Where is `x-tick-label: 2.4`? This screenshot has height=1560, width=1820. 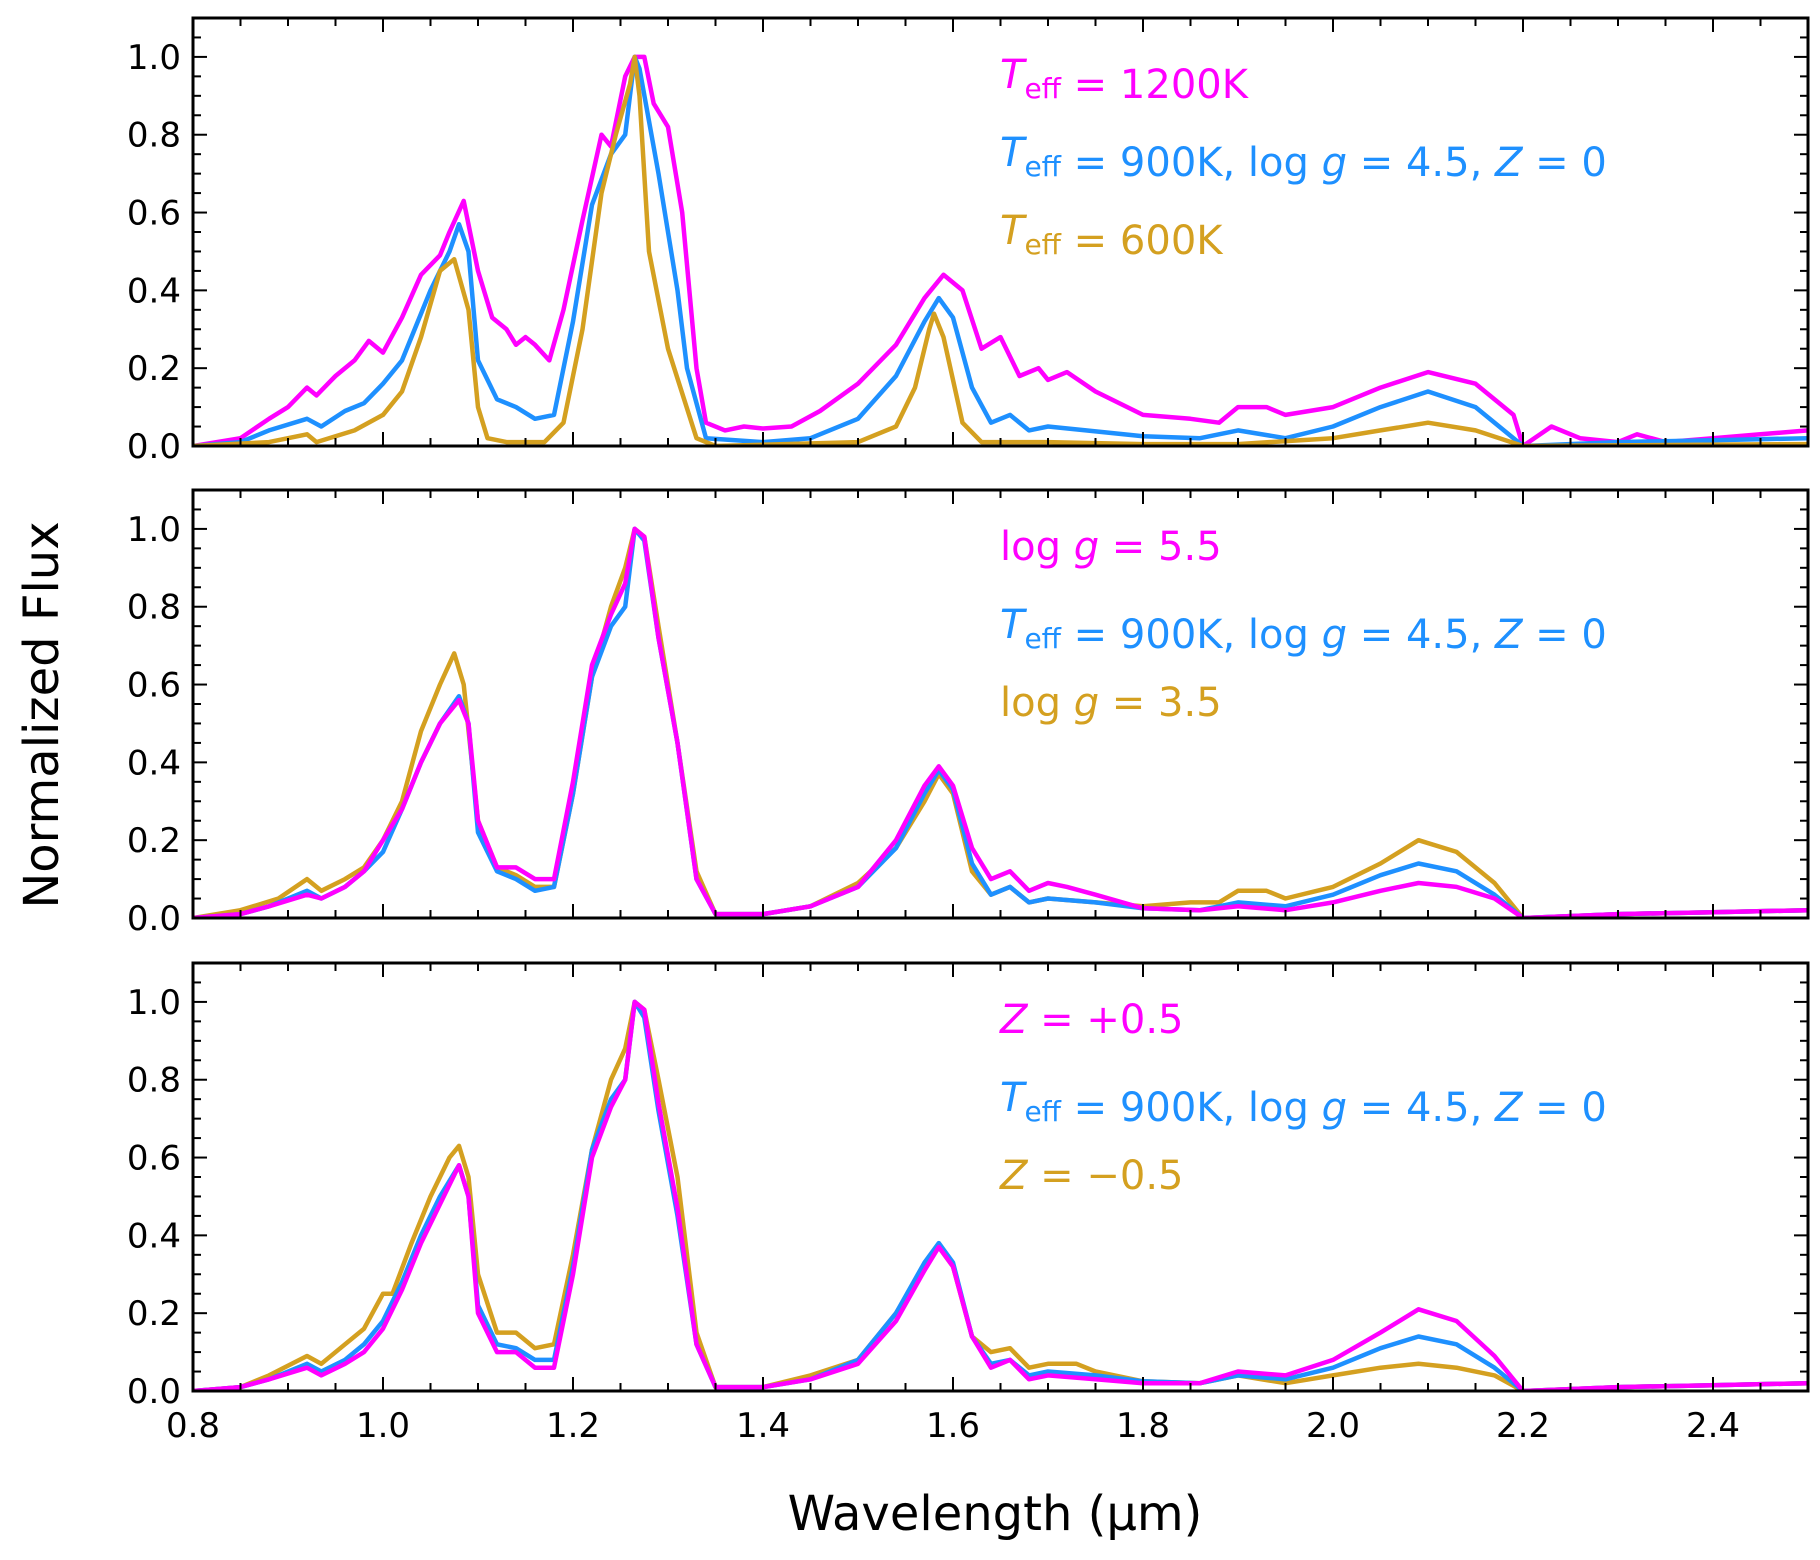 x-tick-label: 2.4 is located at coordinates (1713, 1426).